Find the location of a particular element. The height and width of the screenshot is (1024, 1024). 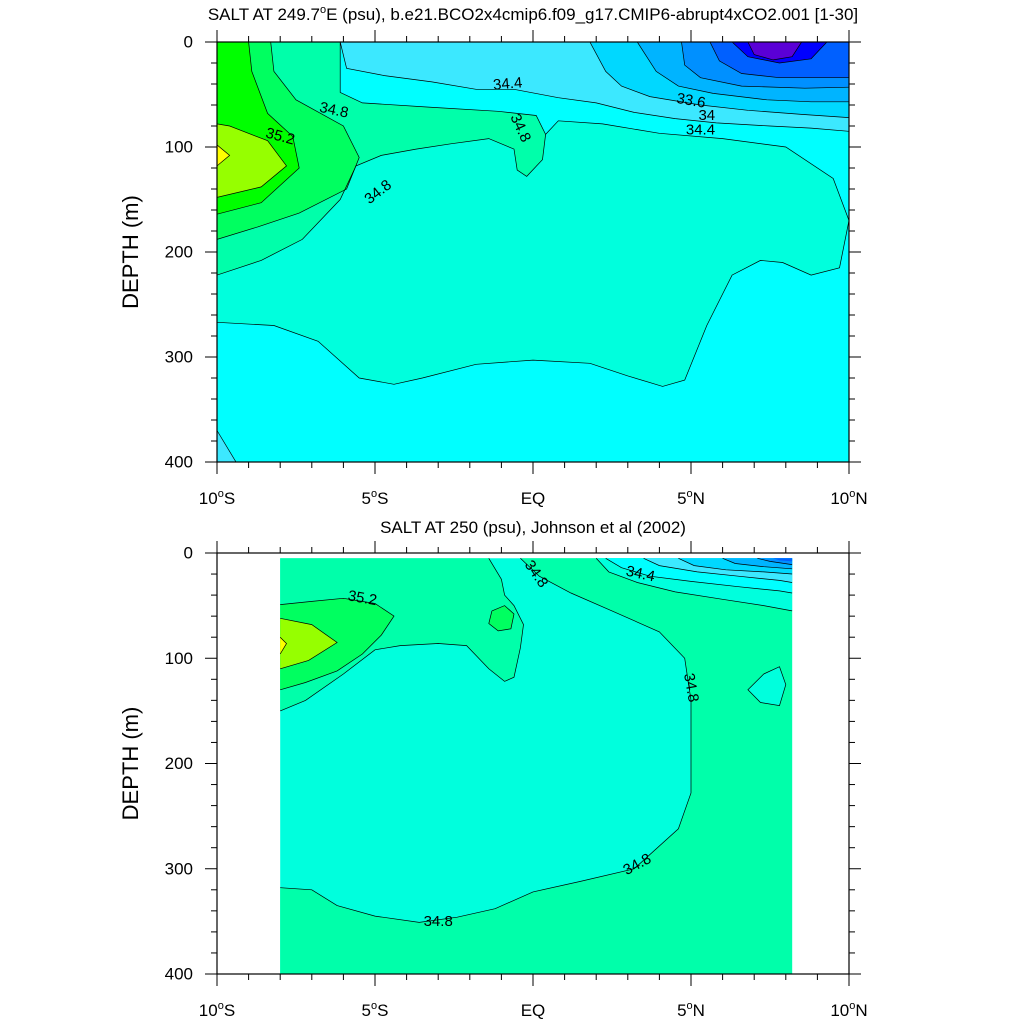

chart-title: SALT AT 250 (psu), Johnson et al (2002) is located at coordinates (533, 527).